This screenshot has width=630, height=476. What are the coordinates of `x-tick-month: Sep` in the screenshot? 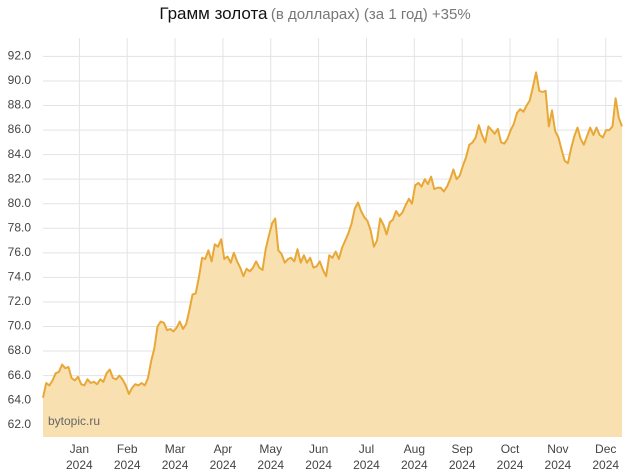 It's located at (462, 449).